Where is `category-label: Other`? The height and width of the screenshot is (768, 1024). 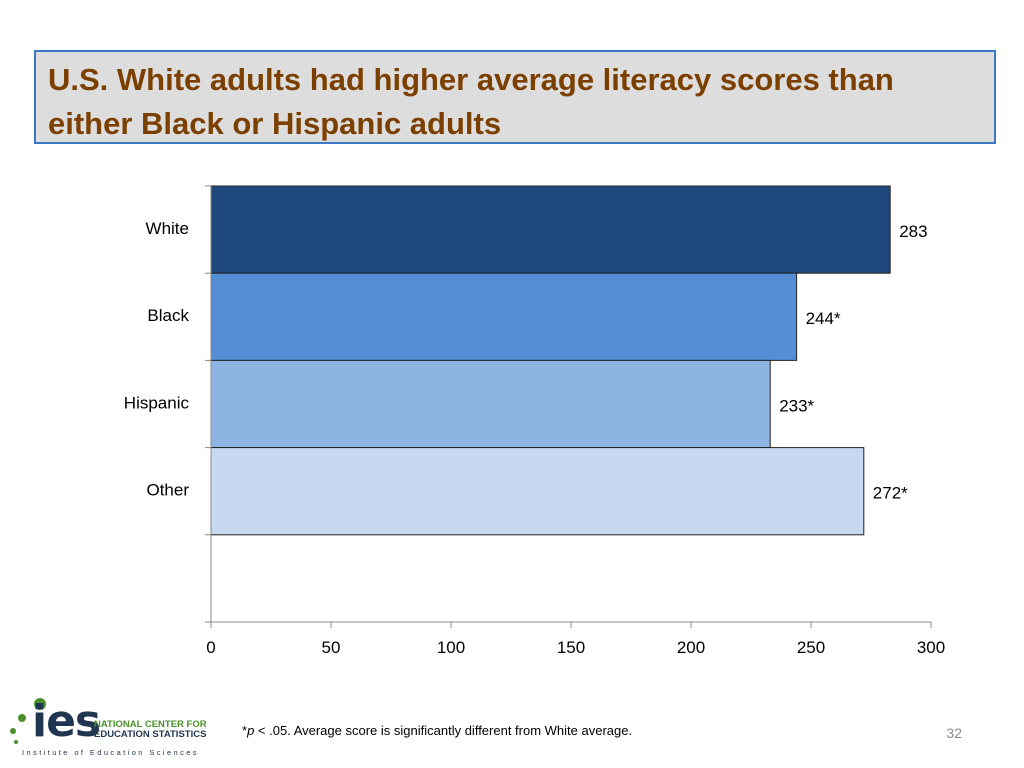 category-label: Other is located at coordinates (167, 490).